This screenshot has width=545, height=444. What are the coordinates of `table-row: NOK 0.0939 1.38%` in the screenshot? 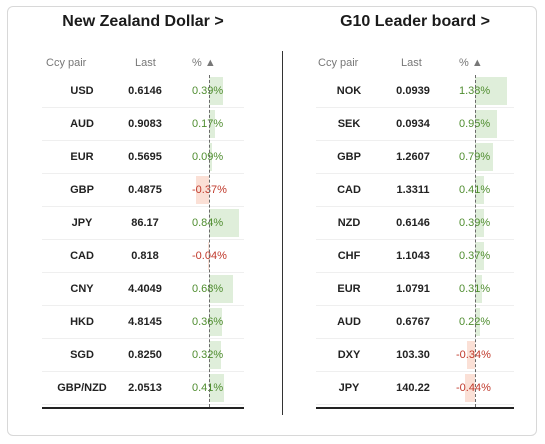 It's located at (415, 91).